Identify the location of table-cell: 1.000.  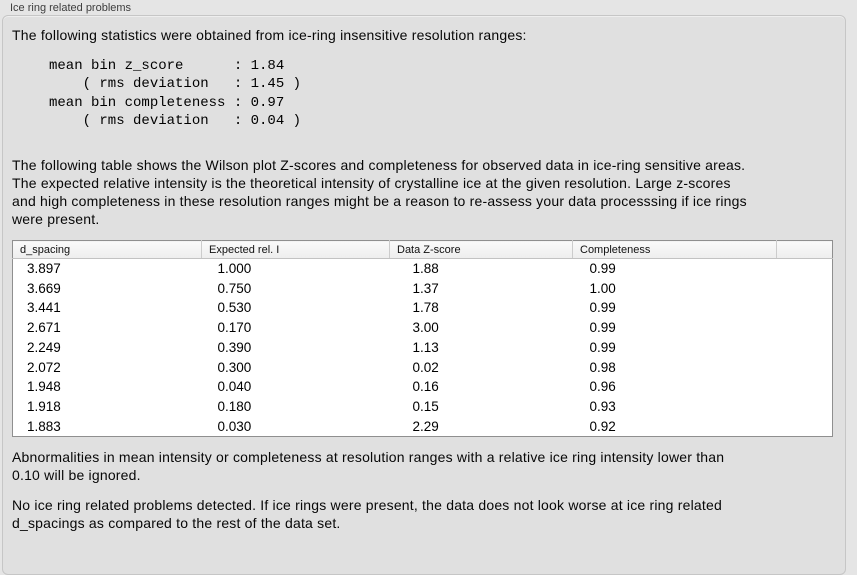
(234, 269).